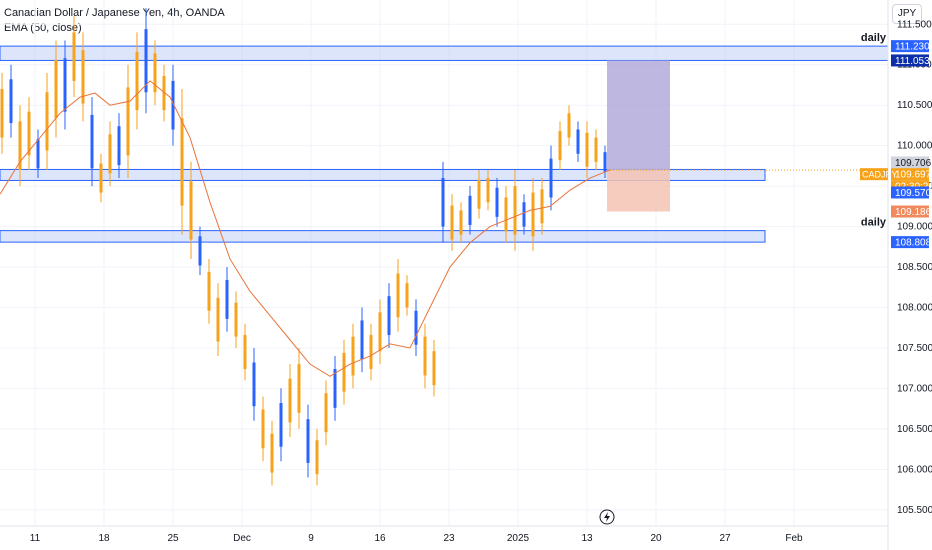 This screenshot has width=932, height=550. I want to click on price-tag-label: 109.186, so click(913, 212).